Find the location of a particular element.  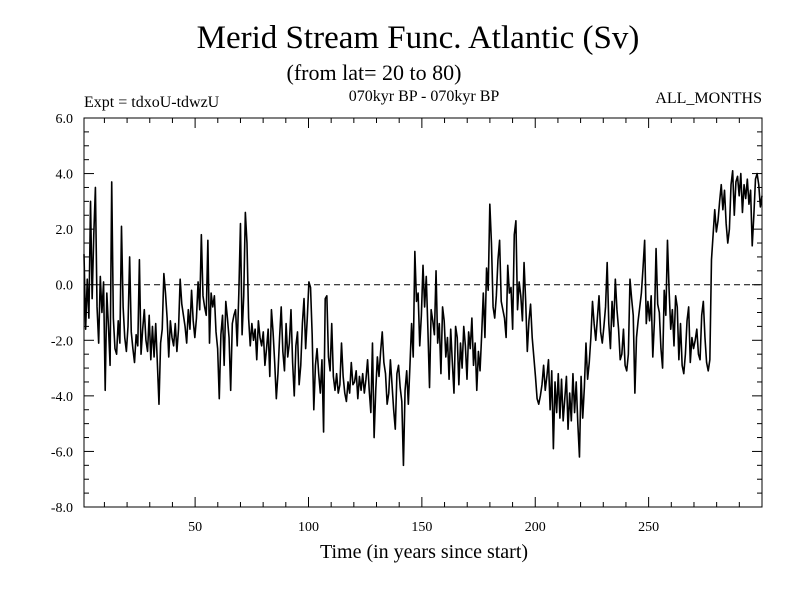

chart-title: Merid Stream Func. Atlantic (Sv) is located at coordinates (418, 38).